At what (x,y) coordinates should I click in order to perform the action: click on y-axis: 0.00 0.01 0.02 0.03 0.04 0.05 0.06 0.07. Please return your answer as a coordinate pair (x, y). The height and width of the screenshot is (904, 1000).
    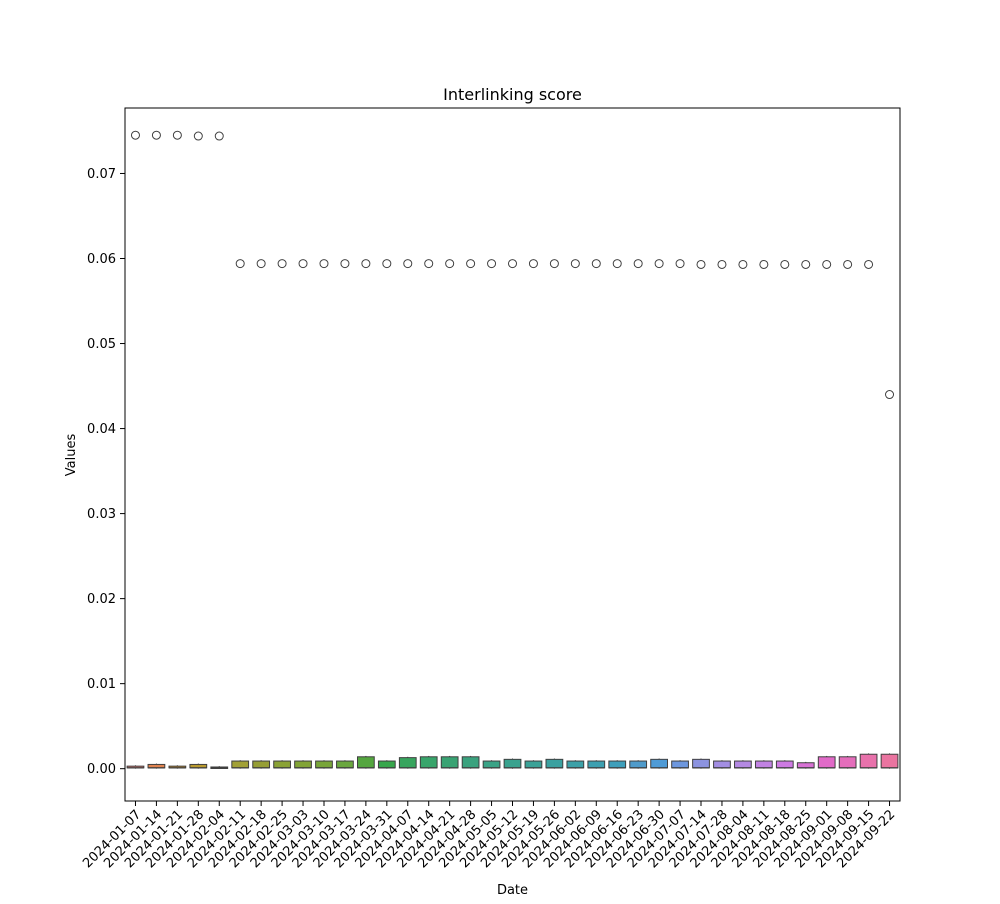
    Looking at the image, I should click on (106, 472).